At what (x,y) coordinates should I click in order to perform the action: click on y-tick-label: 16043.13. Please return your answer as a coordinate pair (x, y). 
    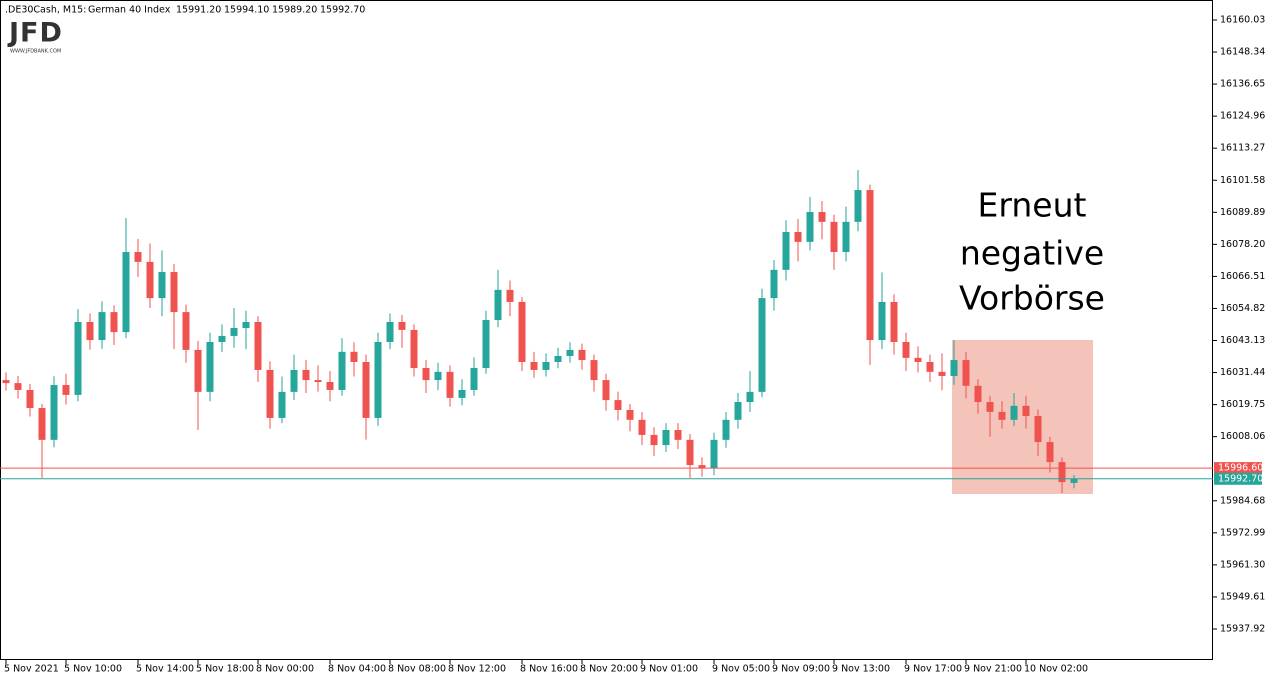
    Looking at the image, I should click on (1242, 340).